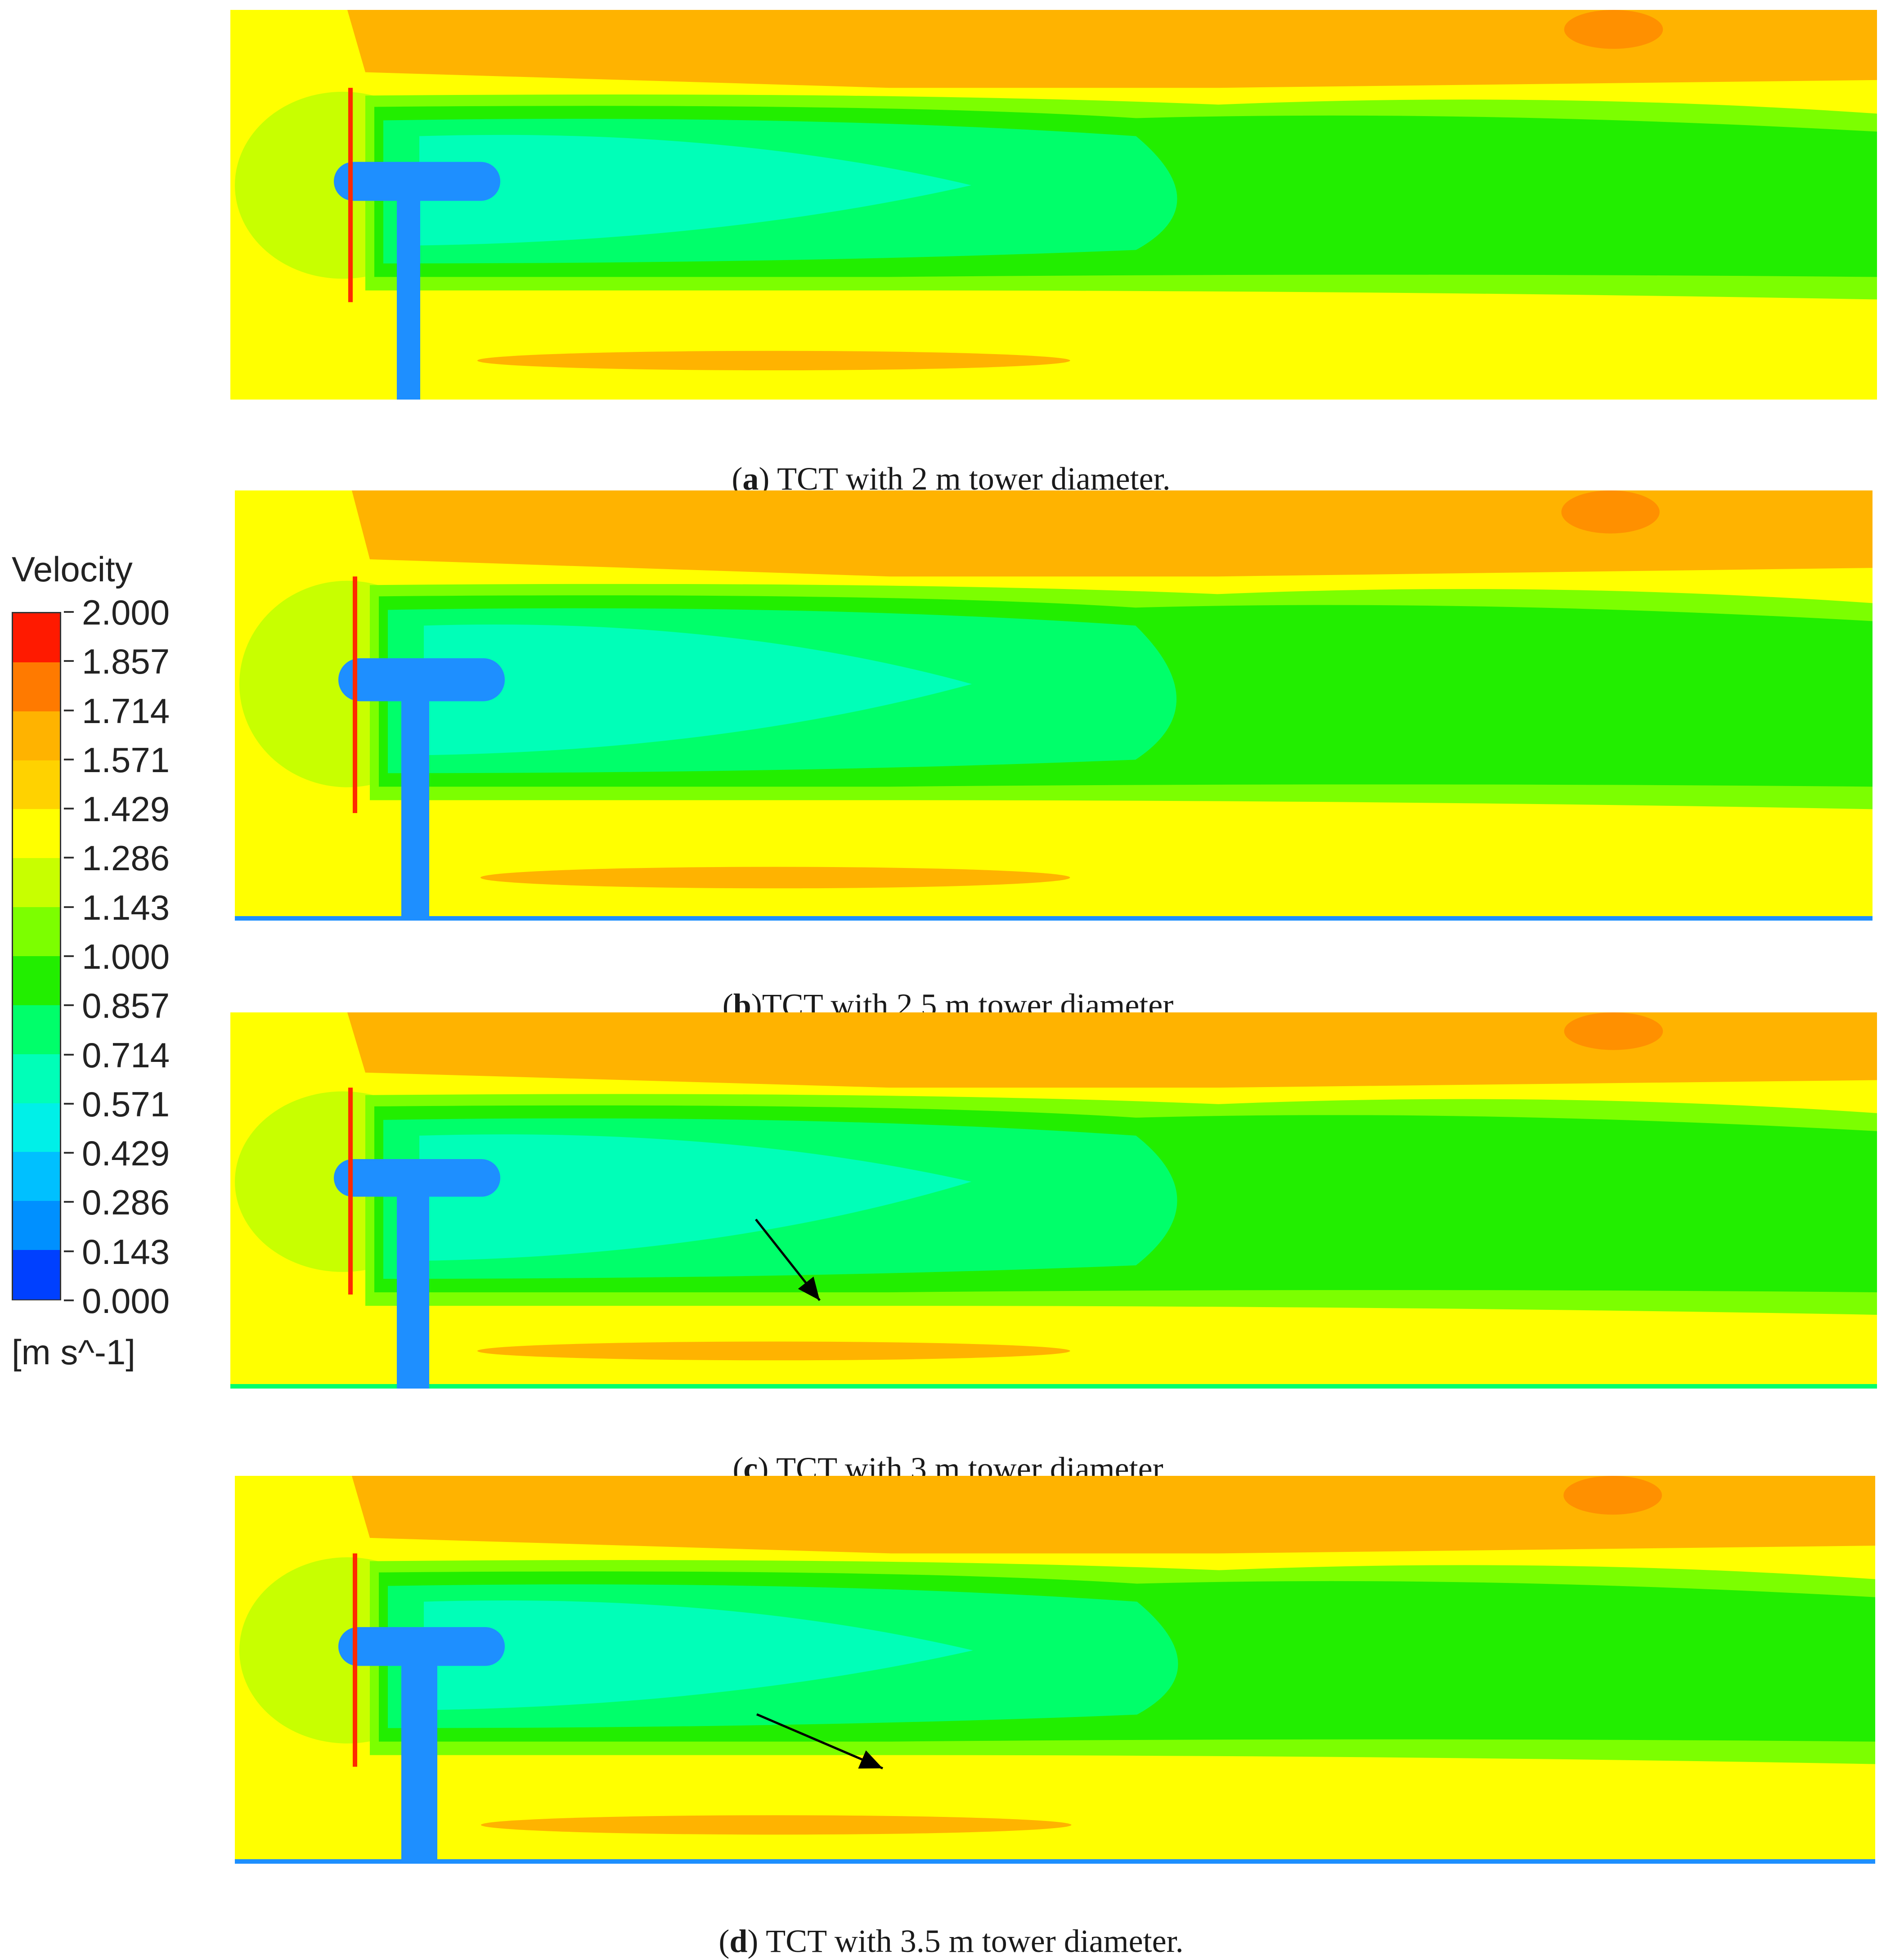 The width and height of the screenshot is (1886, 1960). I want to click on colorbar-tick-label: 0.429, so click(126, 1153).